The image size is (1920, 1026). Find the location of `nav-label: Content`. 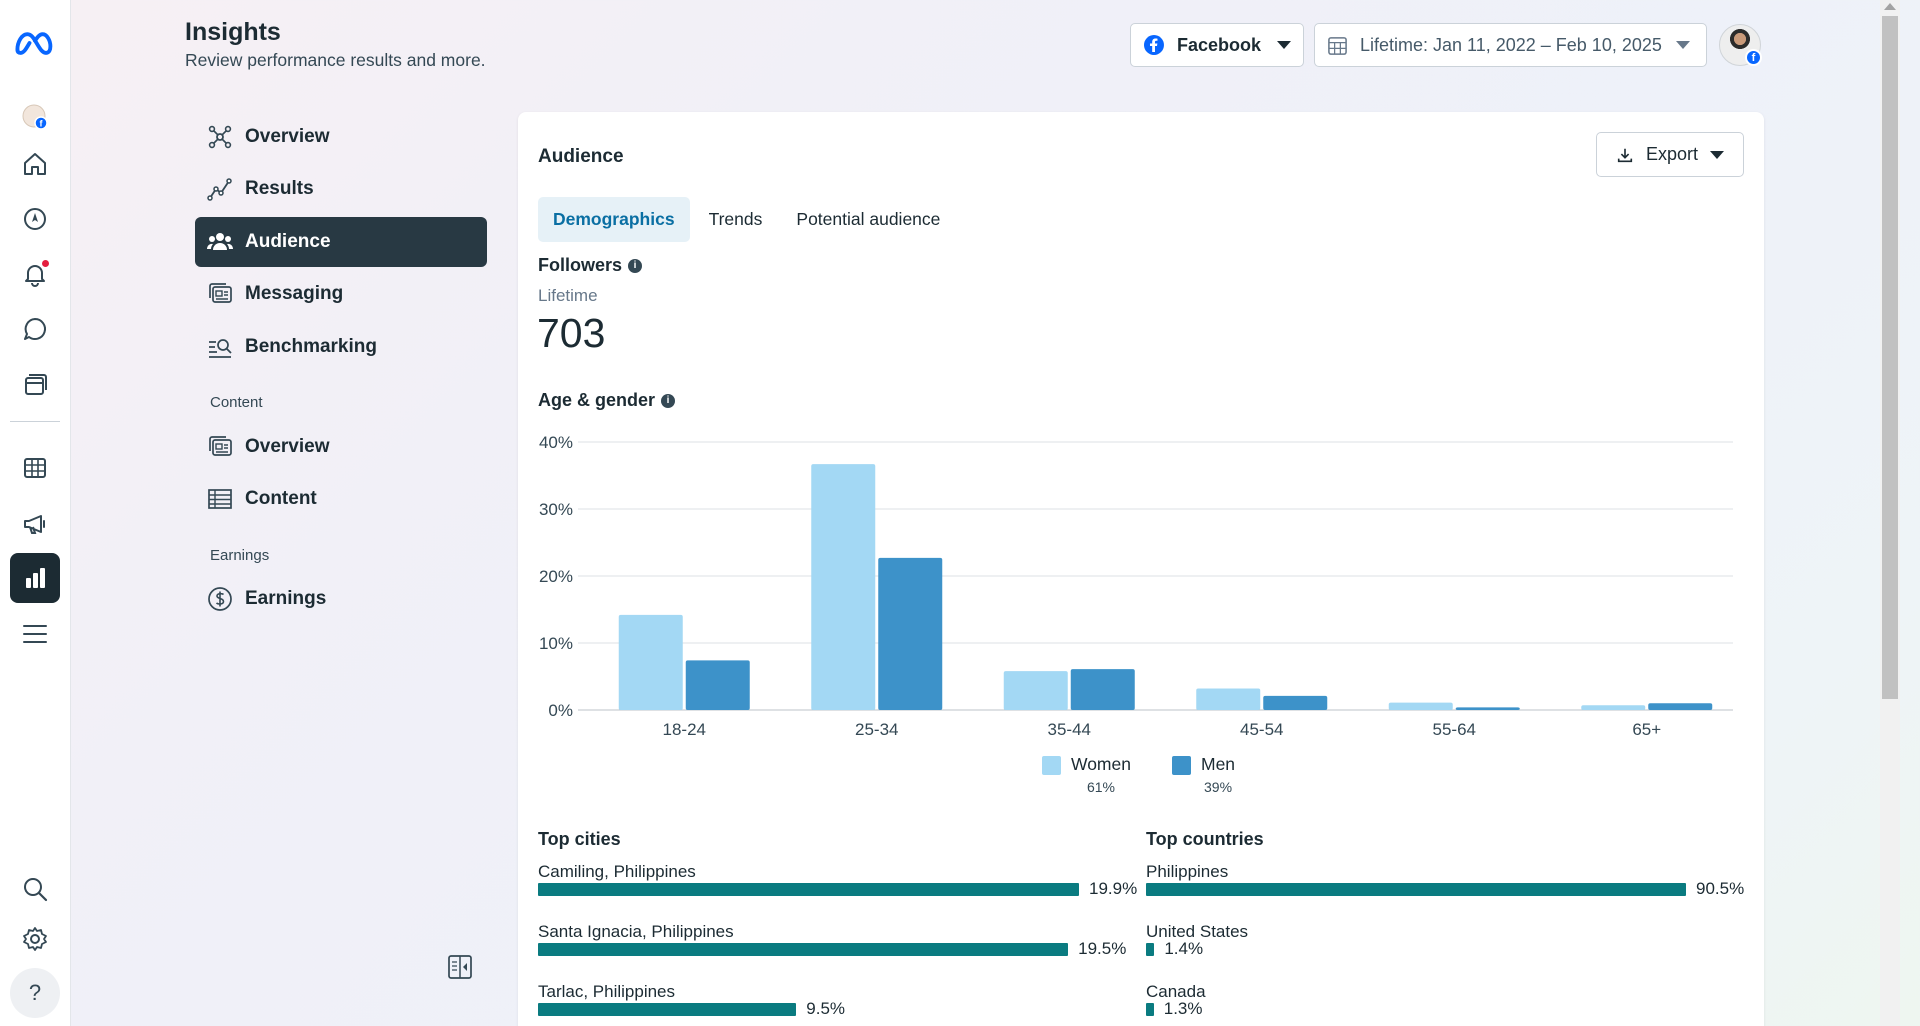

nav-label: Content is located at coordinates (281, 498).